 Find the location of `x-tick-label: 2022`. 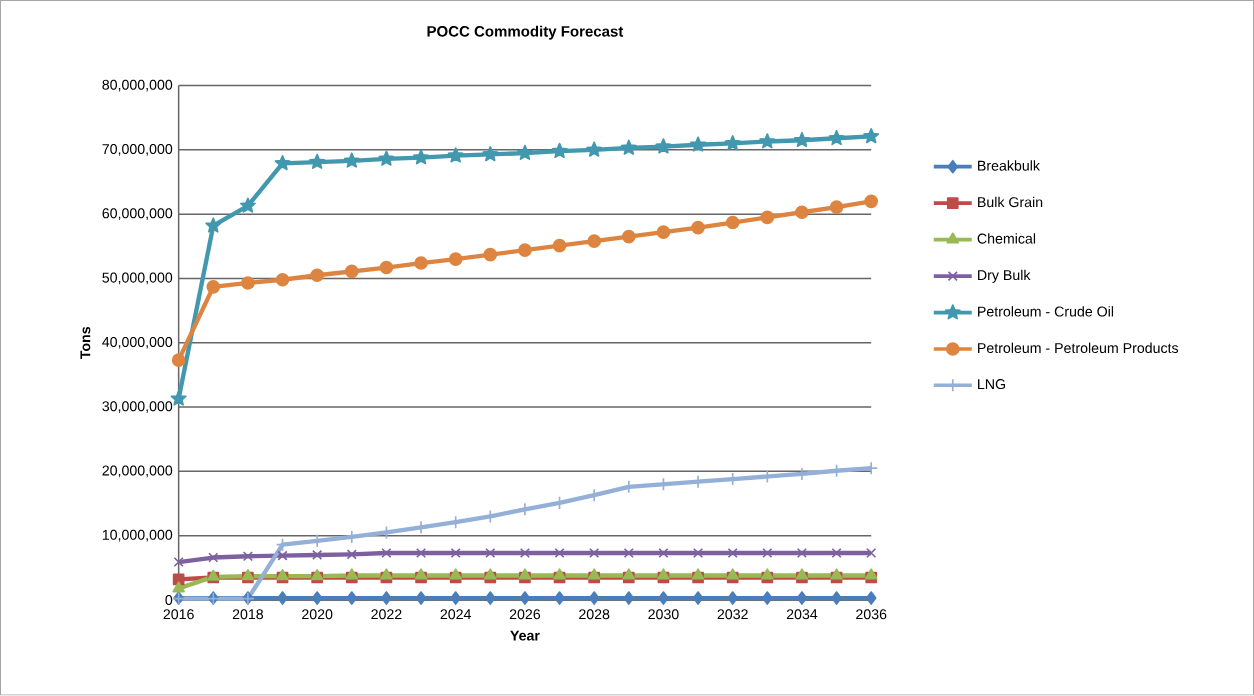

x-tick-label: 2022 is located at coordinates (386, 614).